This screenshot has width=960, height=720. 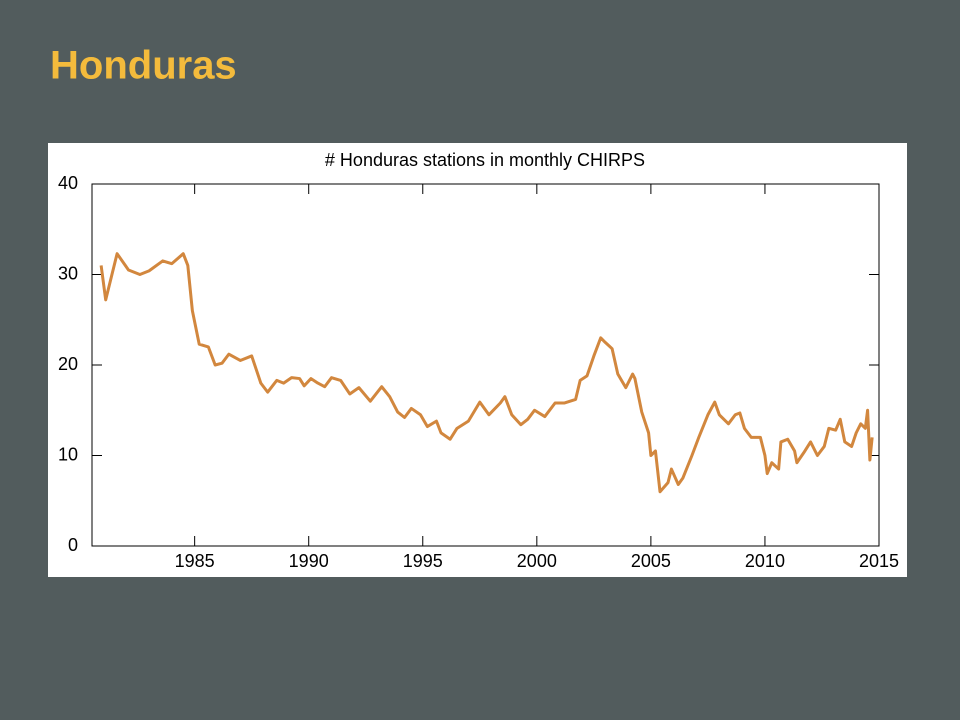 What do you see at coordinates (195, 561) in the screenshot?
I see `x-tick-label: 1985` at bounding box center [195, 561].